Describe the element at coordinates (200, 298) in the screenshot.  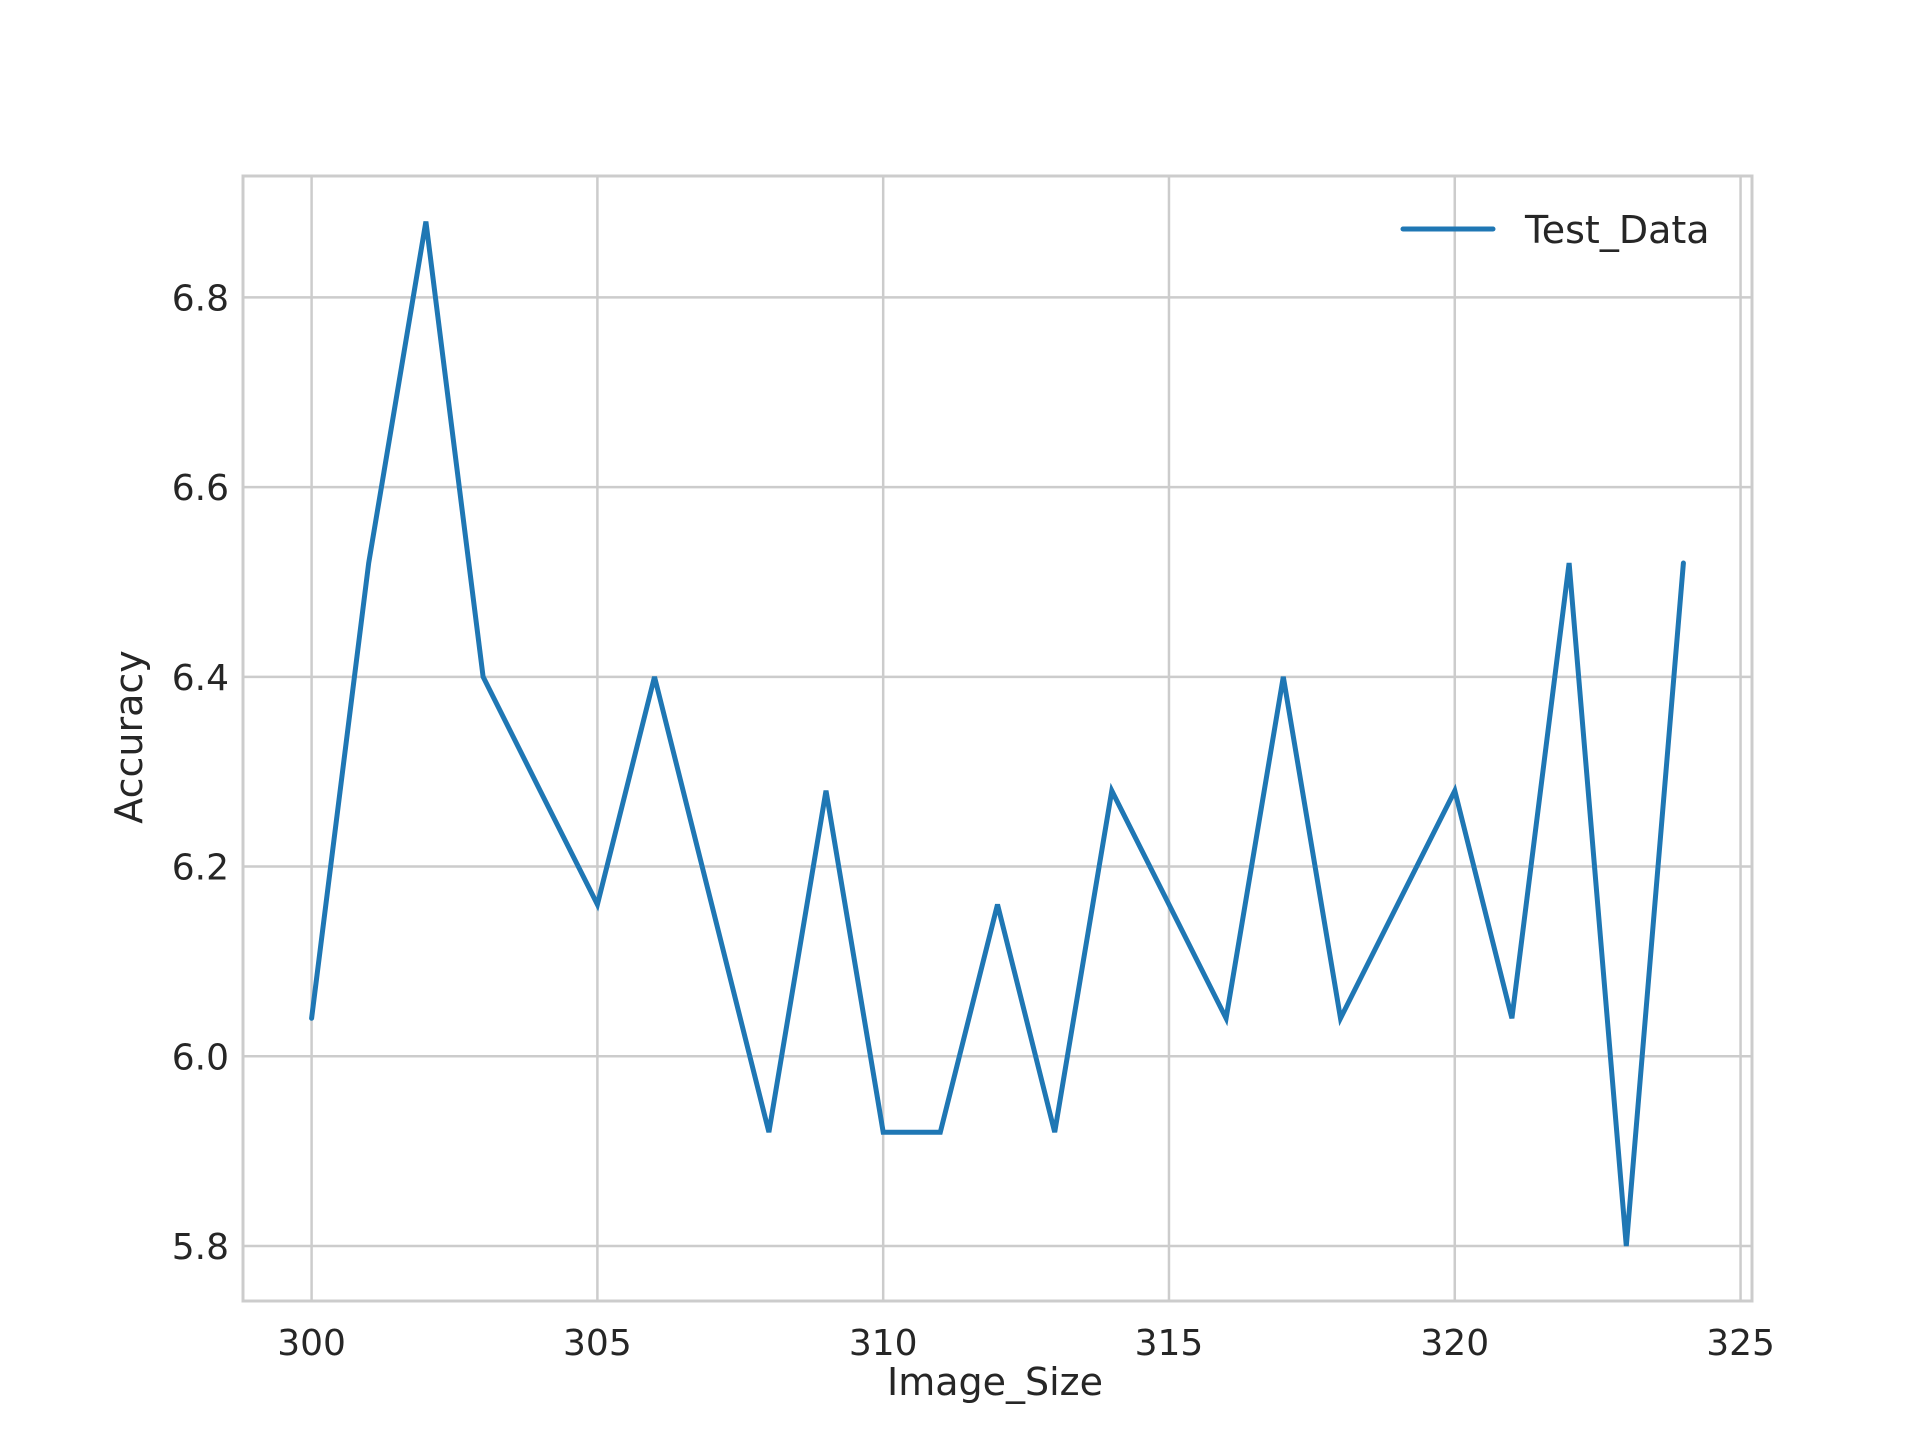
I see `y-tick-label: 6.8` at that location.